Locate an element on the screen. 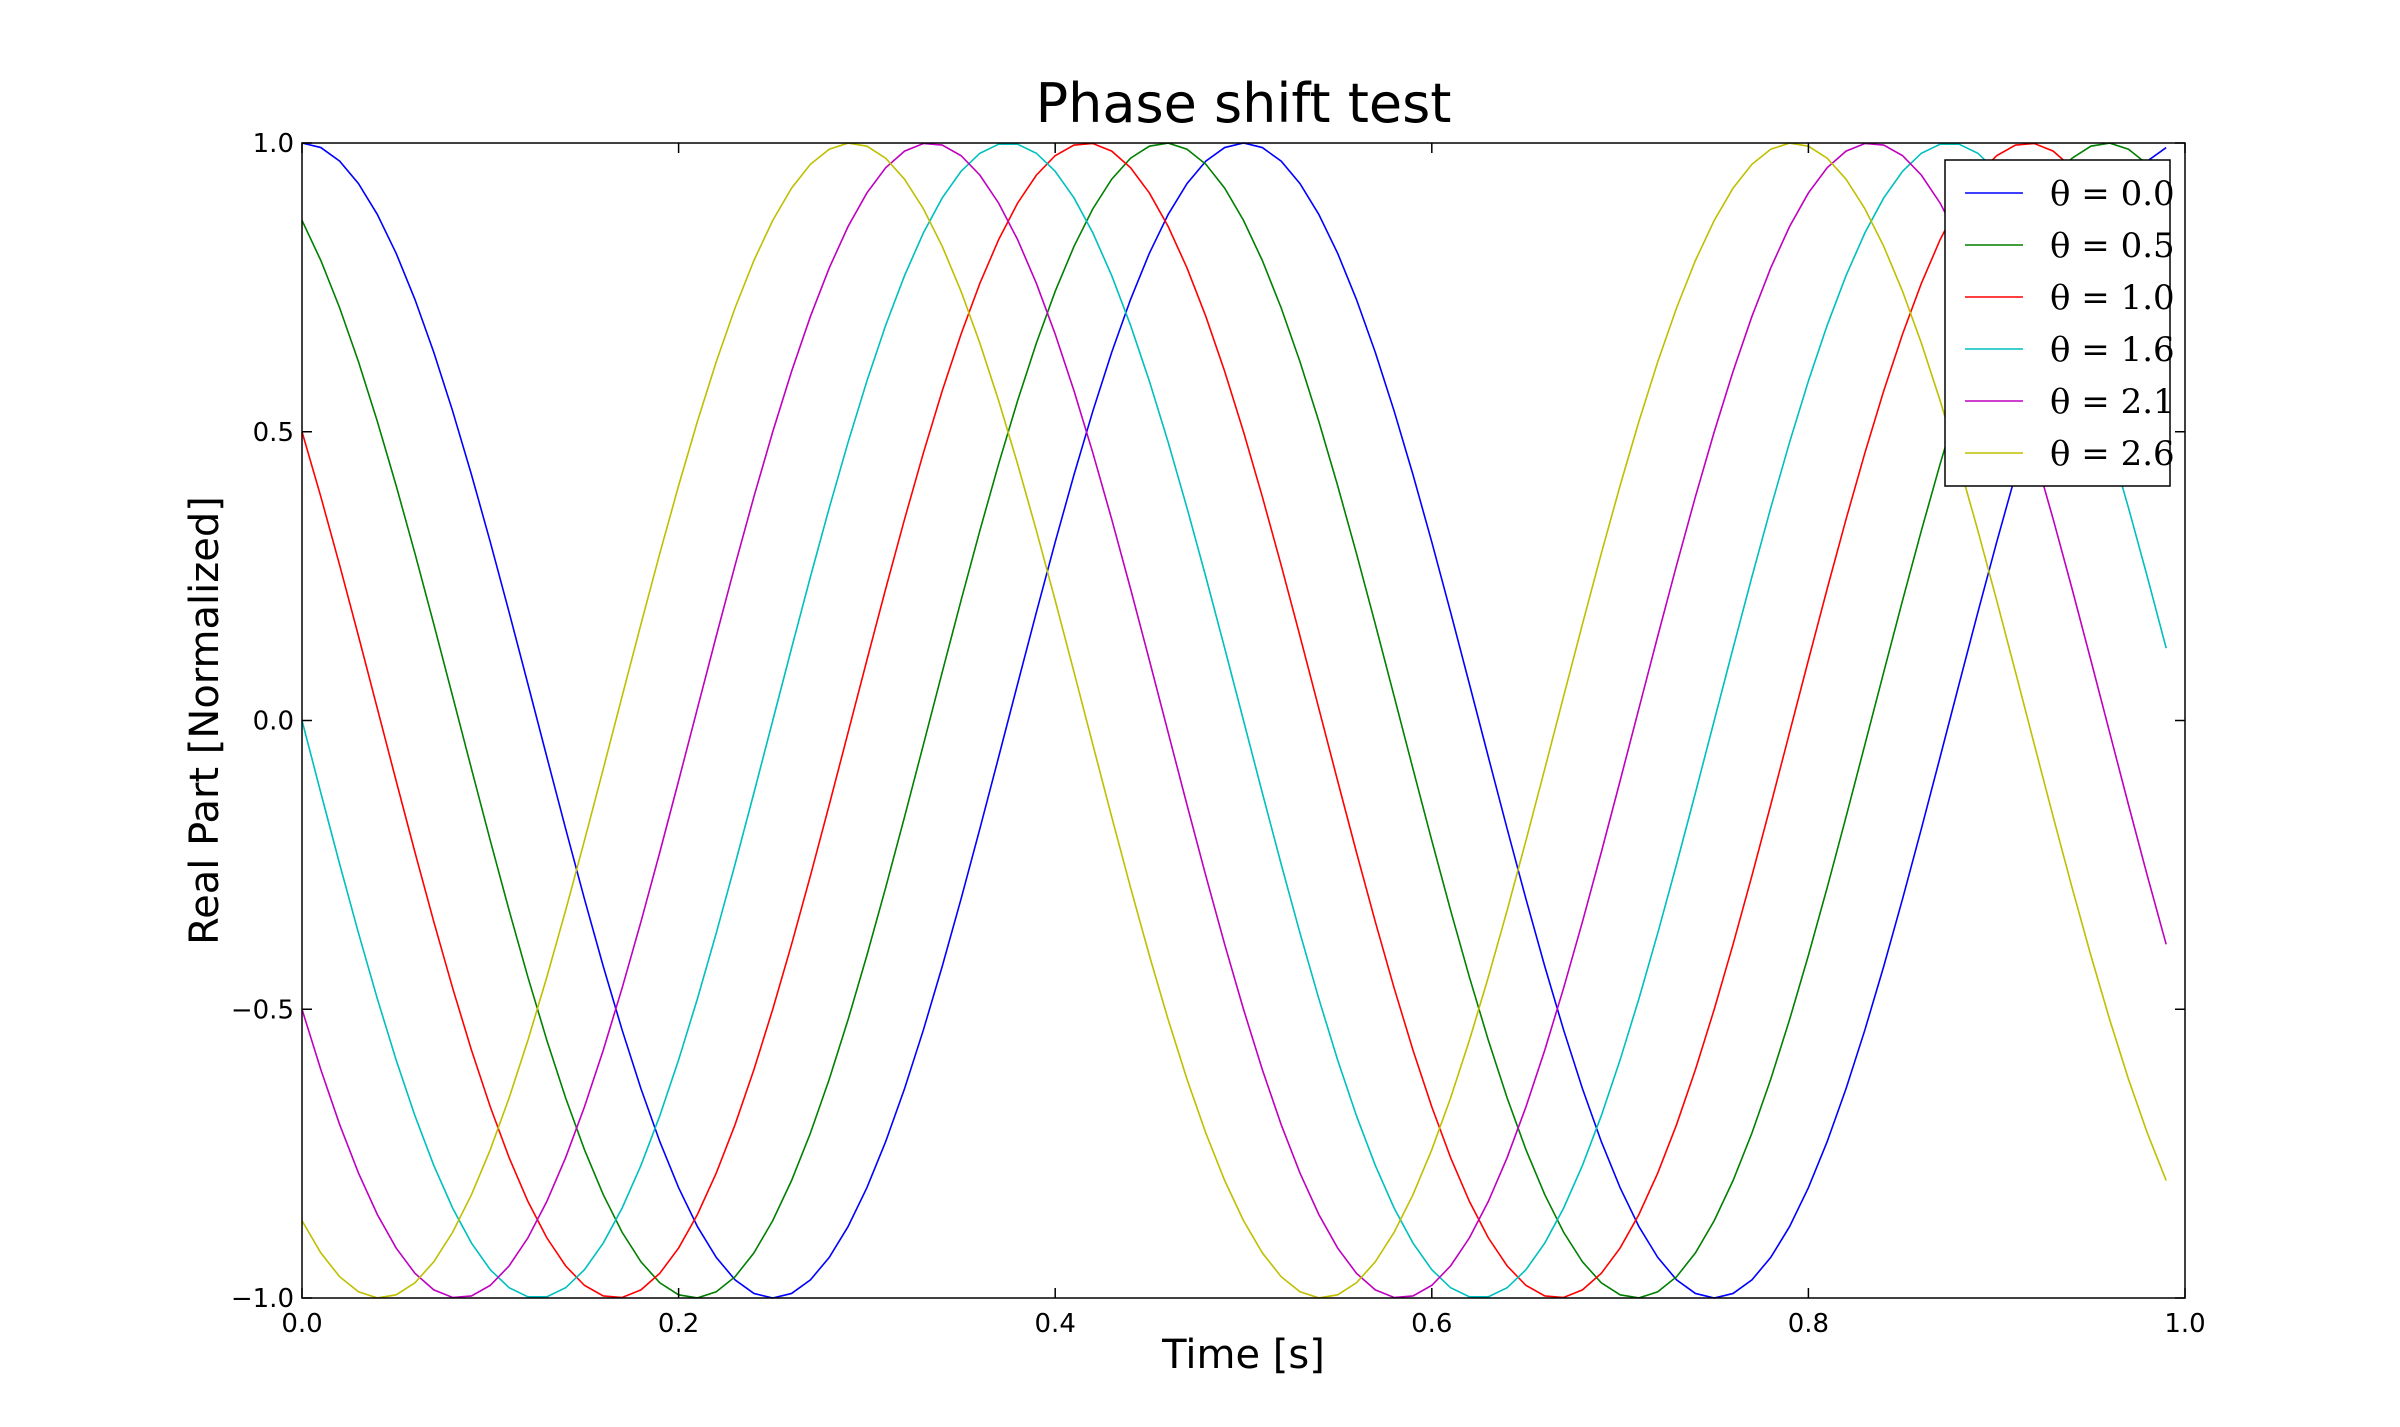  legend-label-3: θ = 1.6 is located at coordinates (2112, 350).